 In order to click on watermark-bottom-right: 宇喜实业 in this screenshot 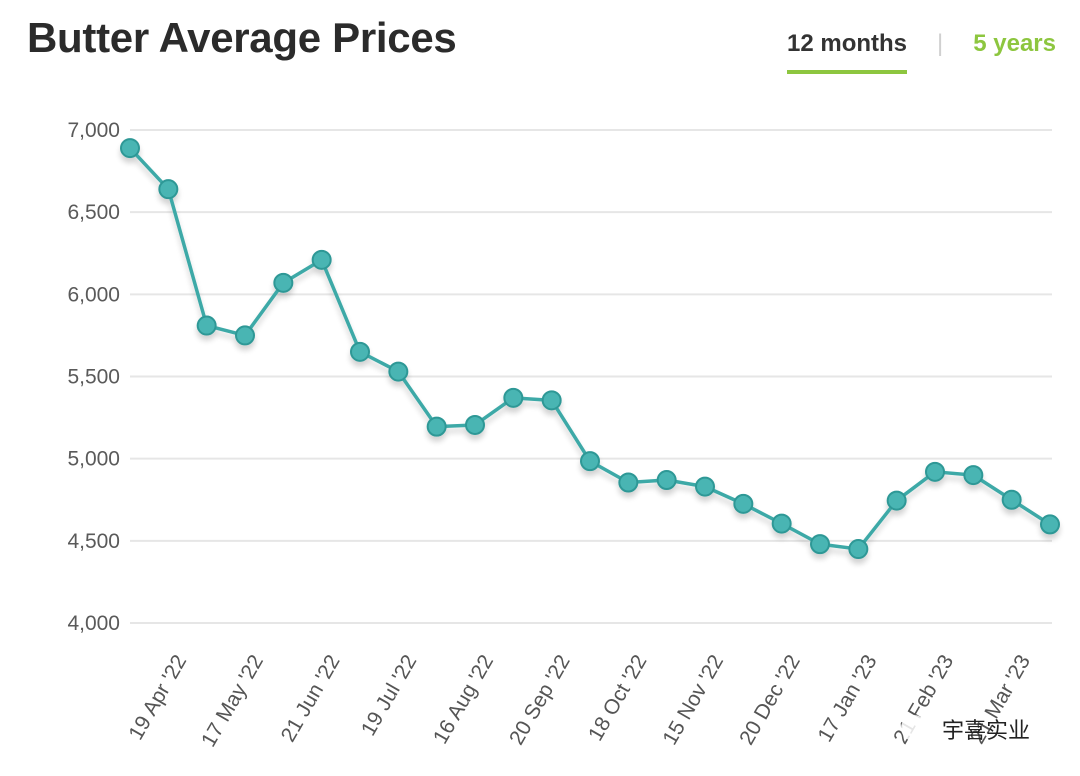, I will do `click(965, 729)`.